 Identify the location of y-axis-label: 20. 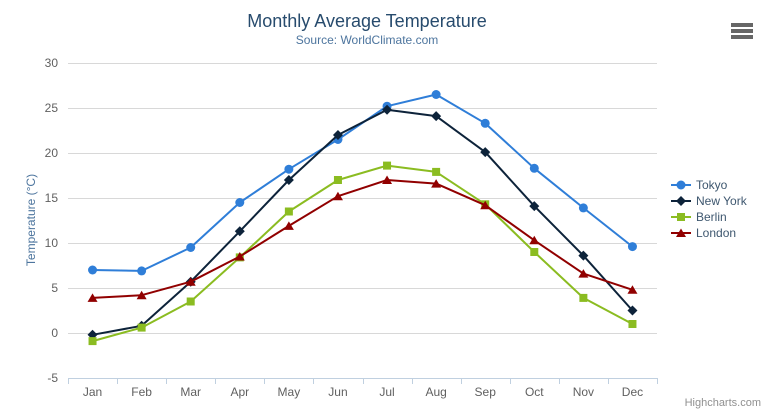
(52, 153).